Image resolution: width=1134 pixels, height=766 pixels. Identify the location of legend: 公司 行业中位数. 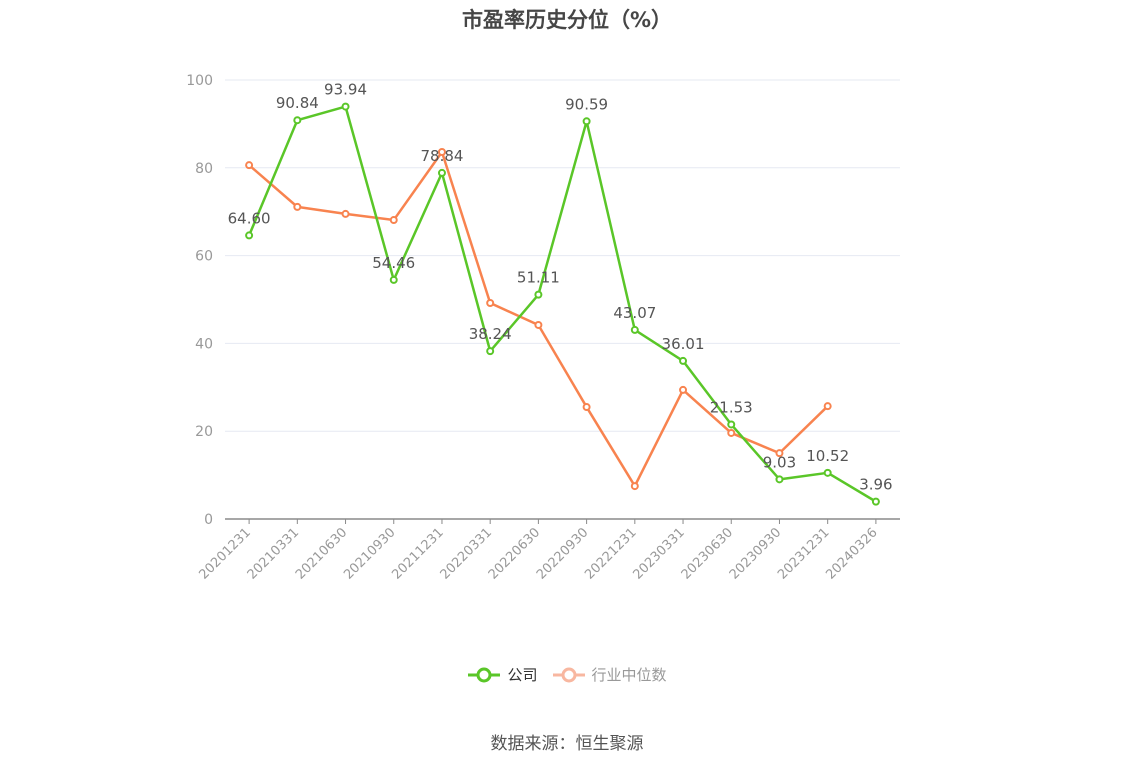
(567, 674).